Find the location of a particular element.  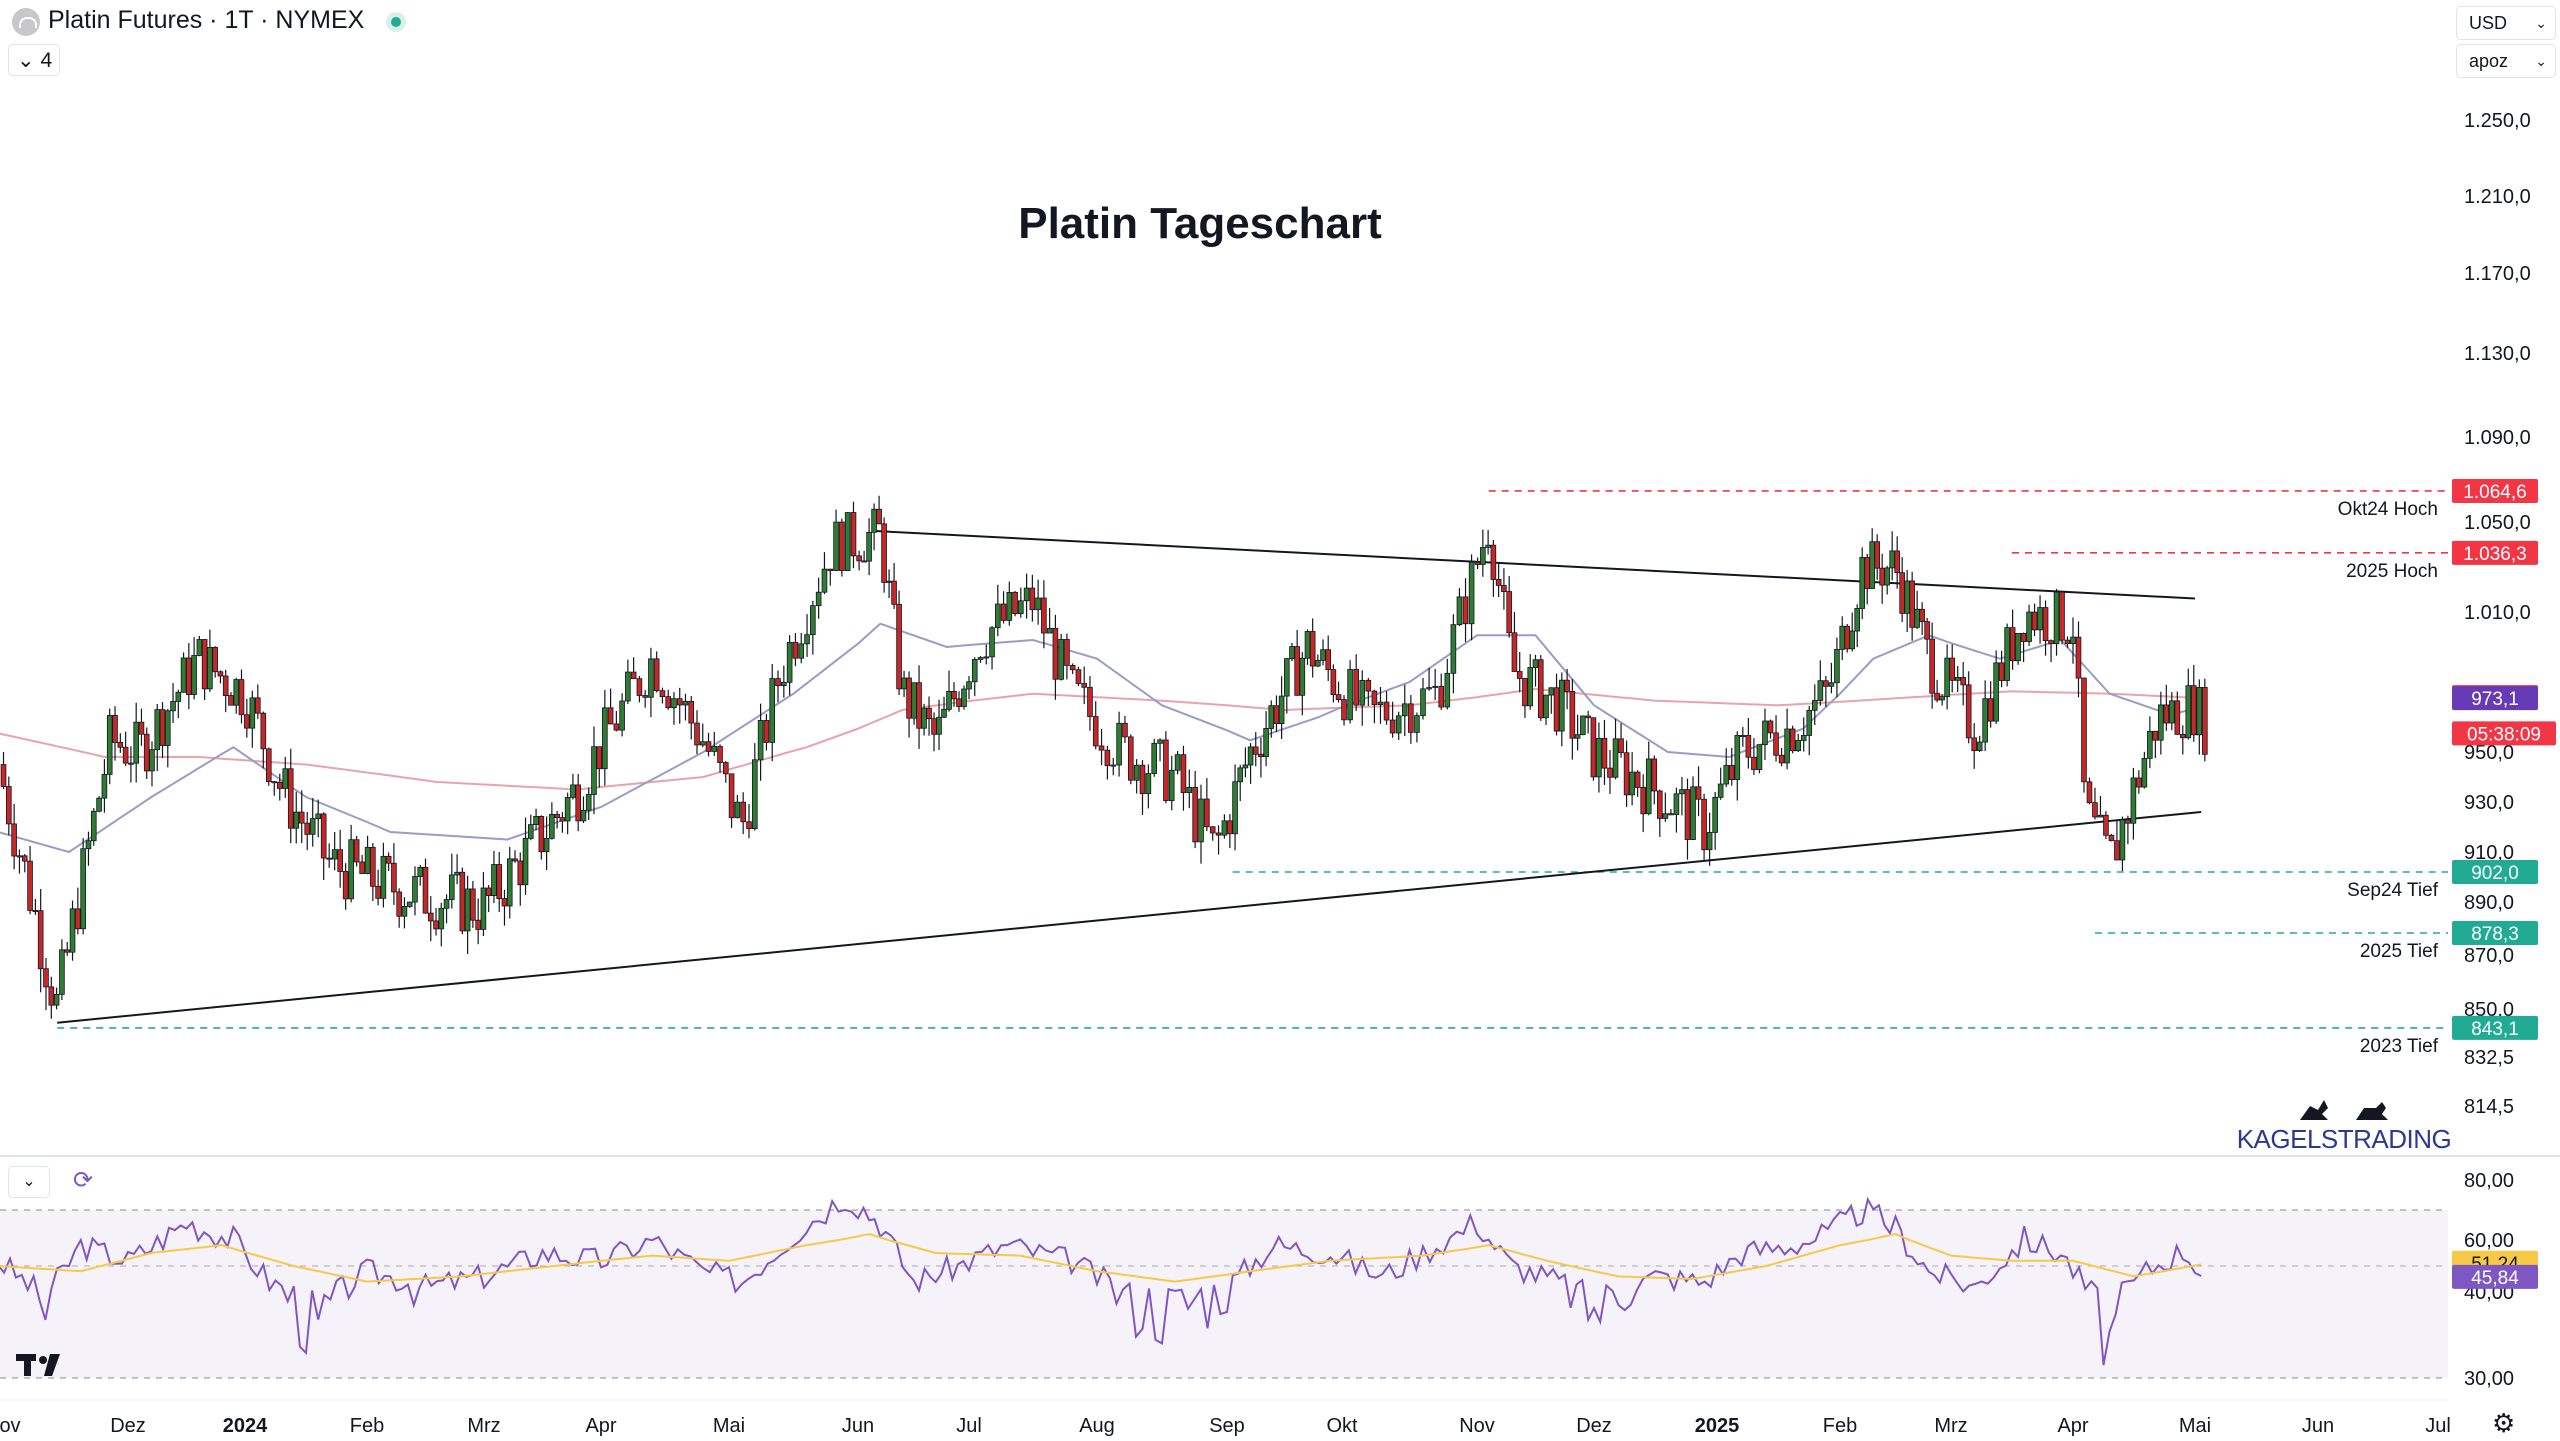

currency-label: USD is located at coordinates (2488, 23).